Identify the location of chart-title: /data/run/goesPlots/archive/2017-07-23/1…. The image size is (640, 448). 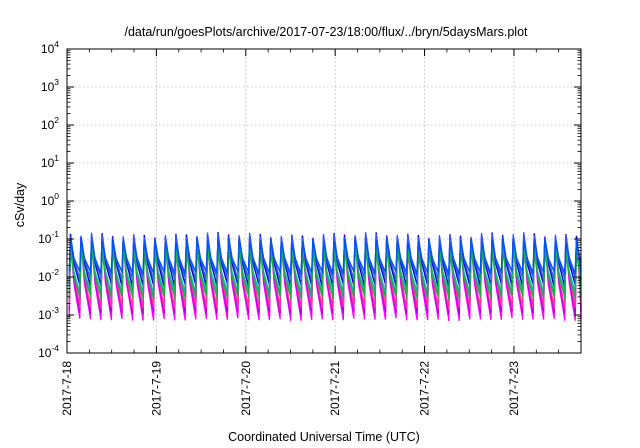
(326, 32).